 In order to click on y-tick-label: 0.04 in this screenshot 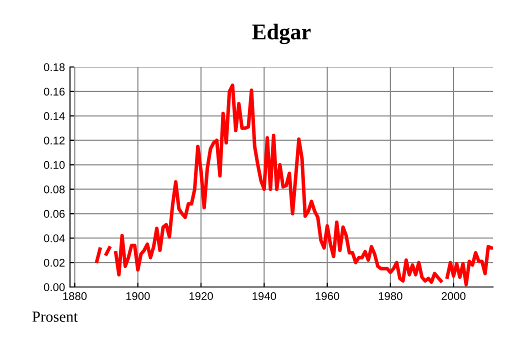, I will do `click(54, 238)`.